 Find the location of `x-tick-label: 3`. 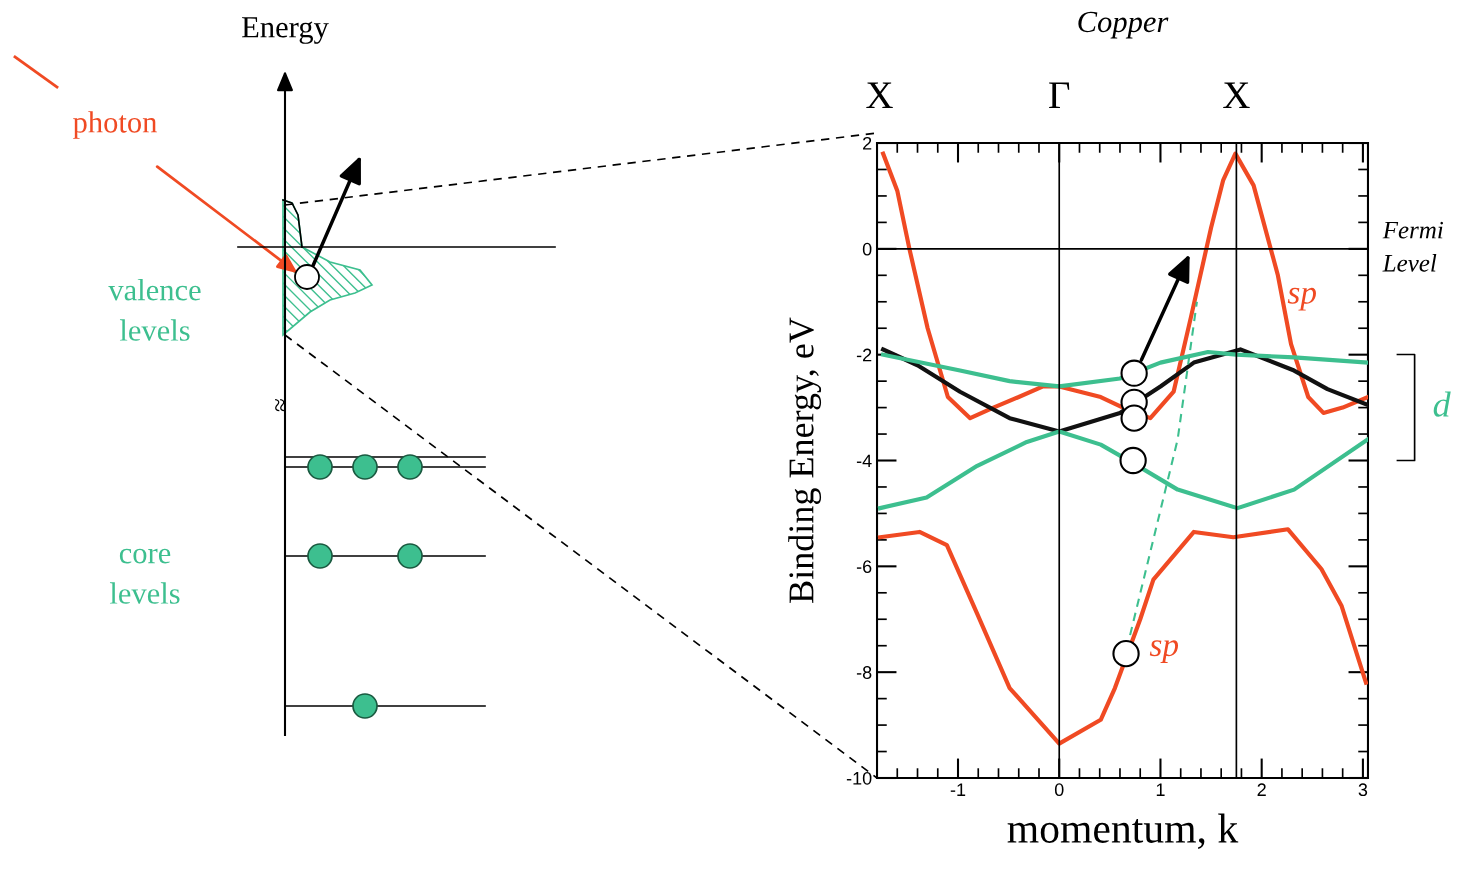

x-tick-label: 3 is located at coordinates (1363, 790).